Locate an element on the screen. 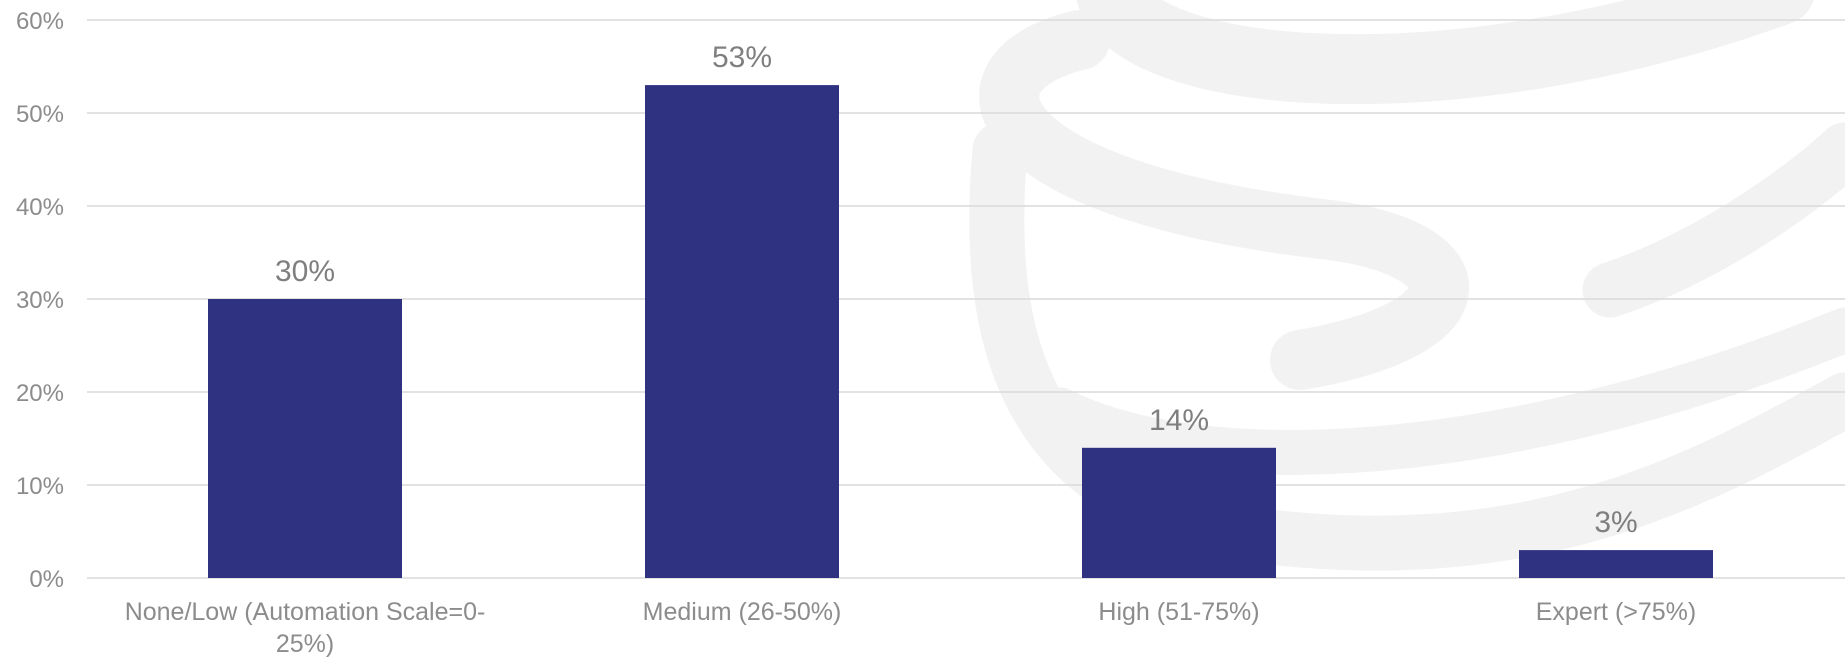 The image size is (1845, 658). y-tick-label: 60% is located at coordinates (40, 21).